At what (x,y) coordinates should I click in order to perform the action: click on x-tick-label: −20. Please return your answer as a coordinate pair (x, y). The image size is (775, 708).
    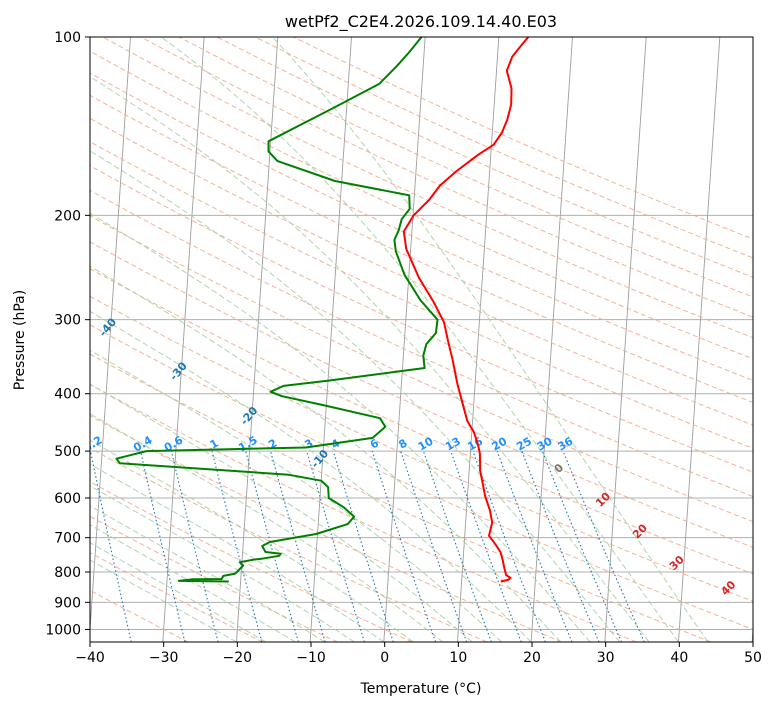
    Looking at the image, I should click on (238, 658).